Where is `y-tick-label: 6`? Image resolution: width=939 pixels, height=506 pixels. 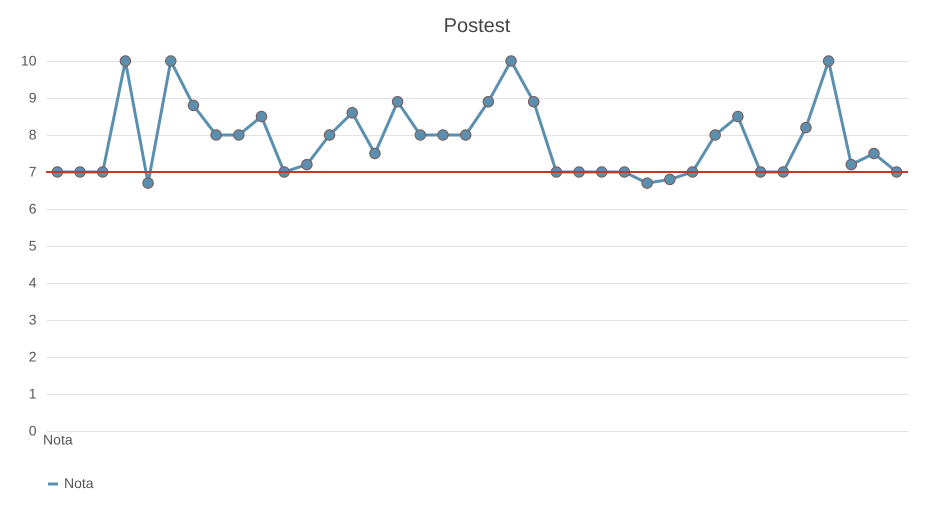
y-tick-label: 6 is located at coordinates (32, 208).